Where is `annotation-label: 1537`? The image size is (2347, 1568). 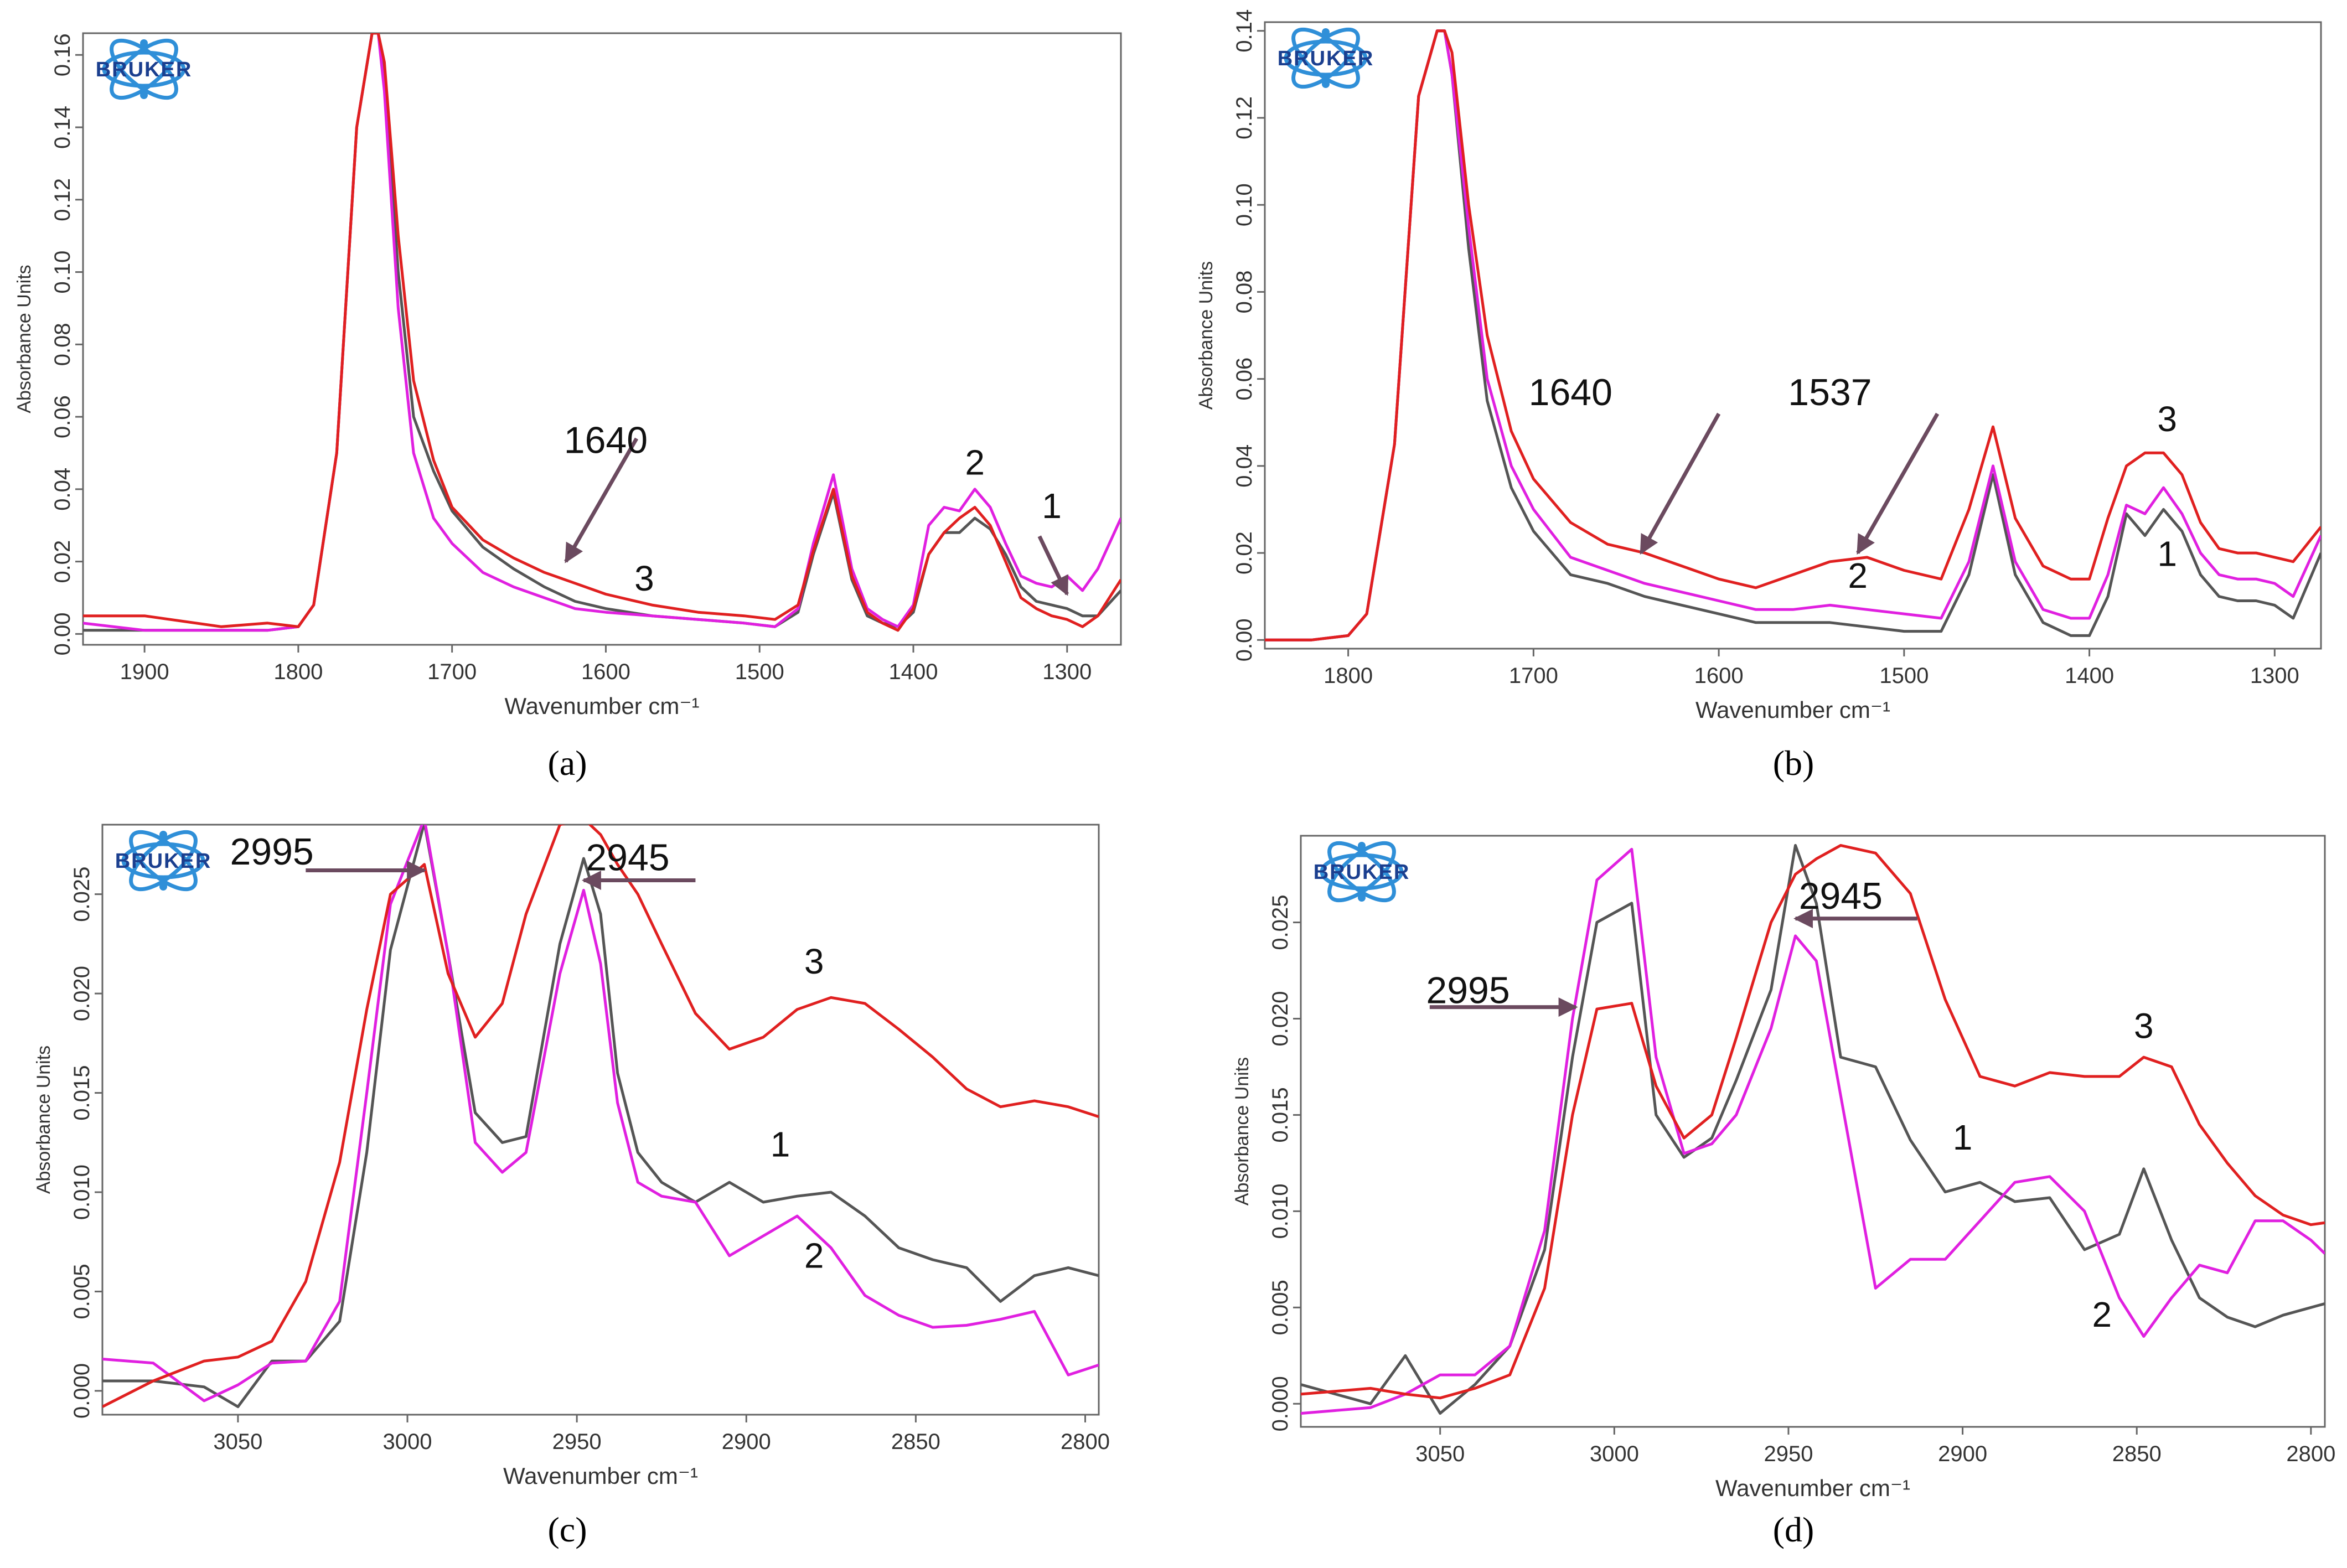 annotation-label: 1537 is located at coordinates (1830, 392).